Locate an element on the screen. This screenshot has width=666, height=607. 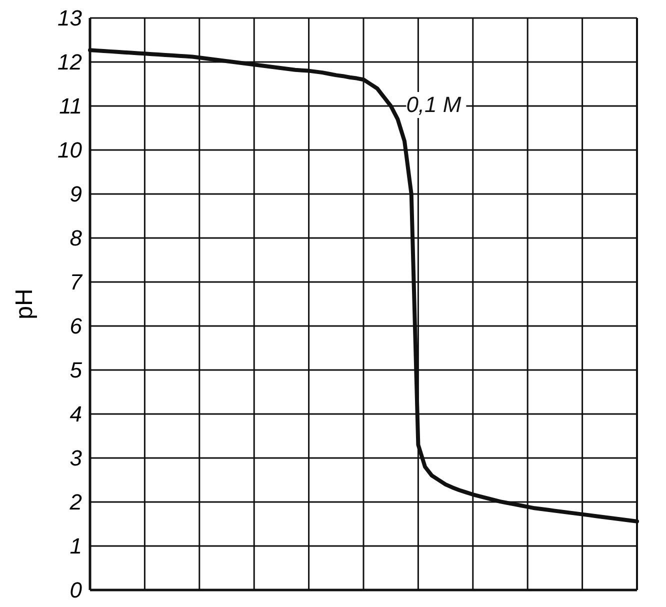
y-tick-label: 0 is located at coordinates (76, 590).